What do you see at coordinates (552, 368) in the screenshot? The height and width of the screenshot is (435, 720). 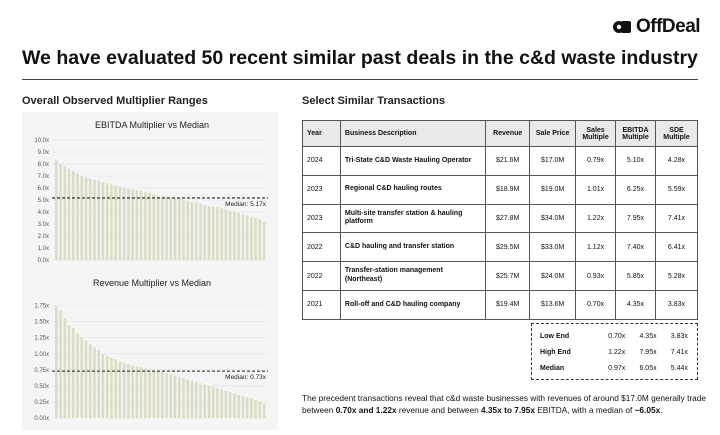 I see `summary-label: Median` at bounding box center [552, 368].